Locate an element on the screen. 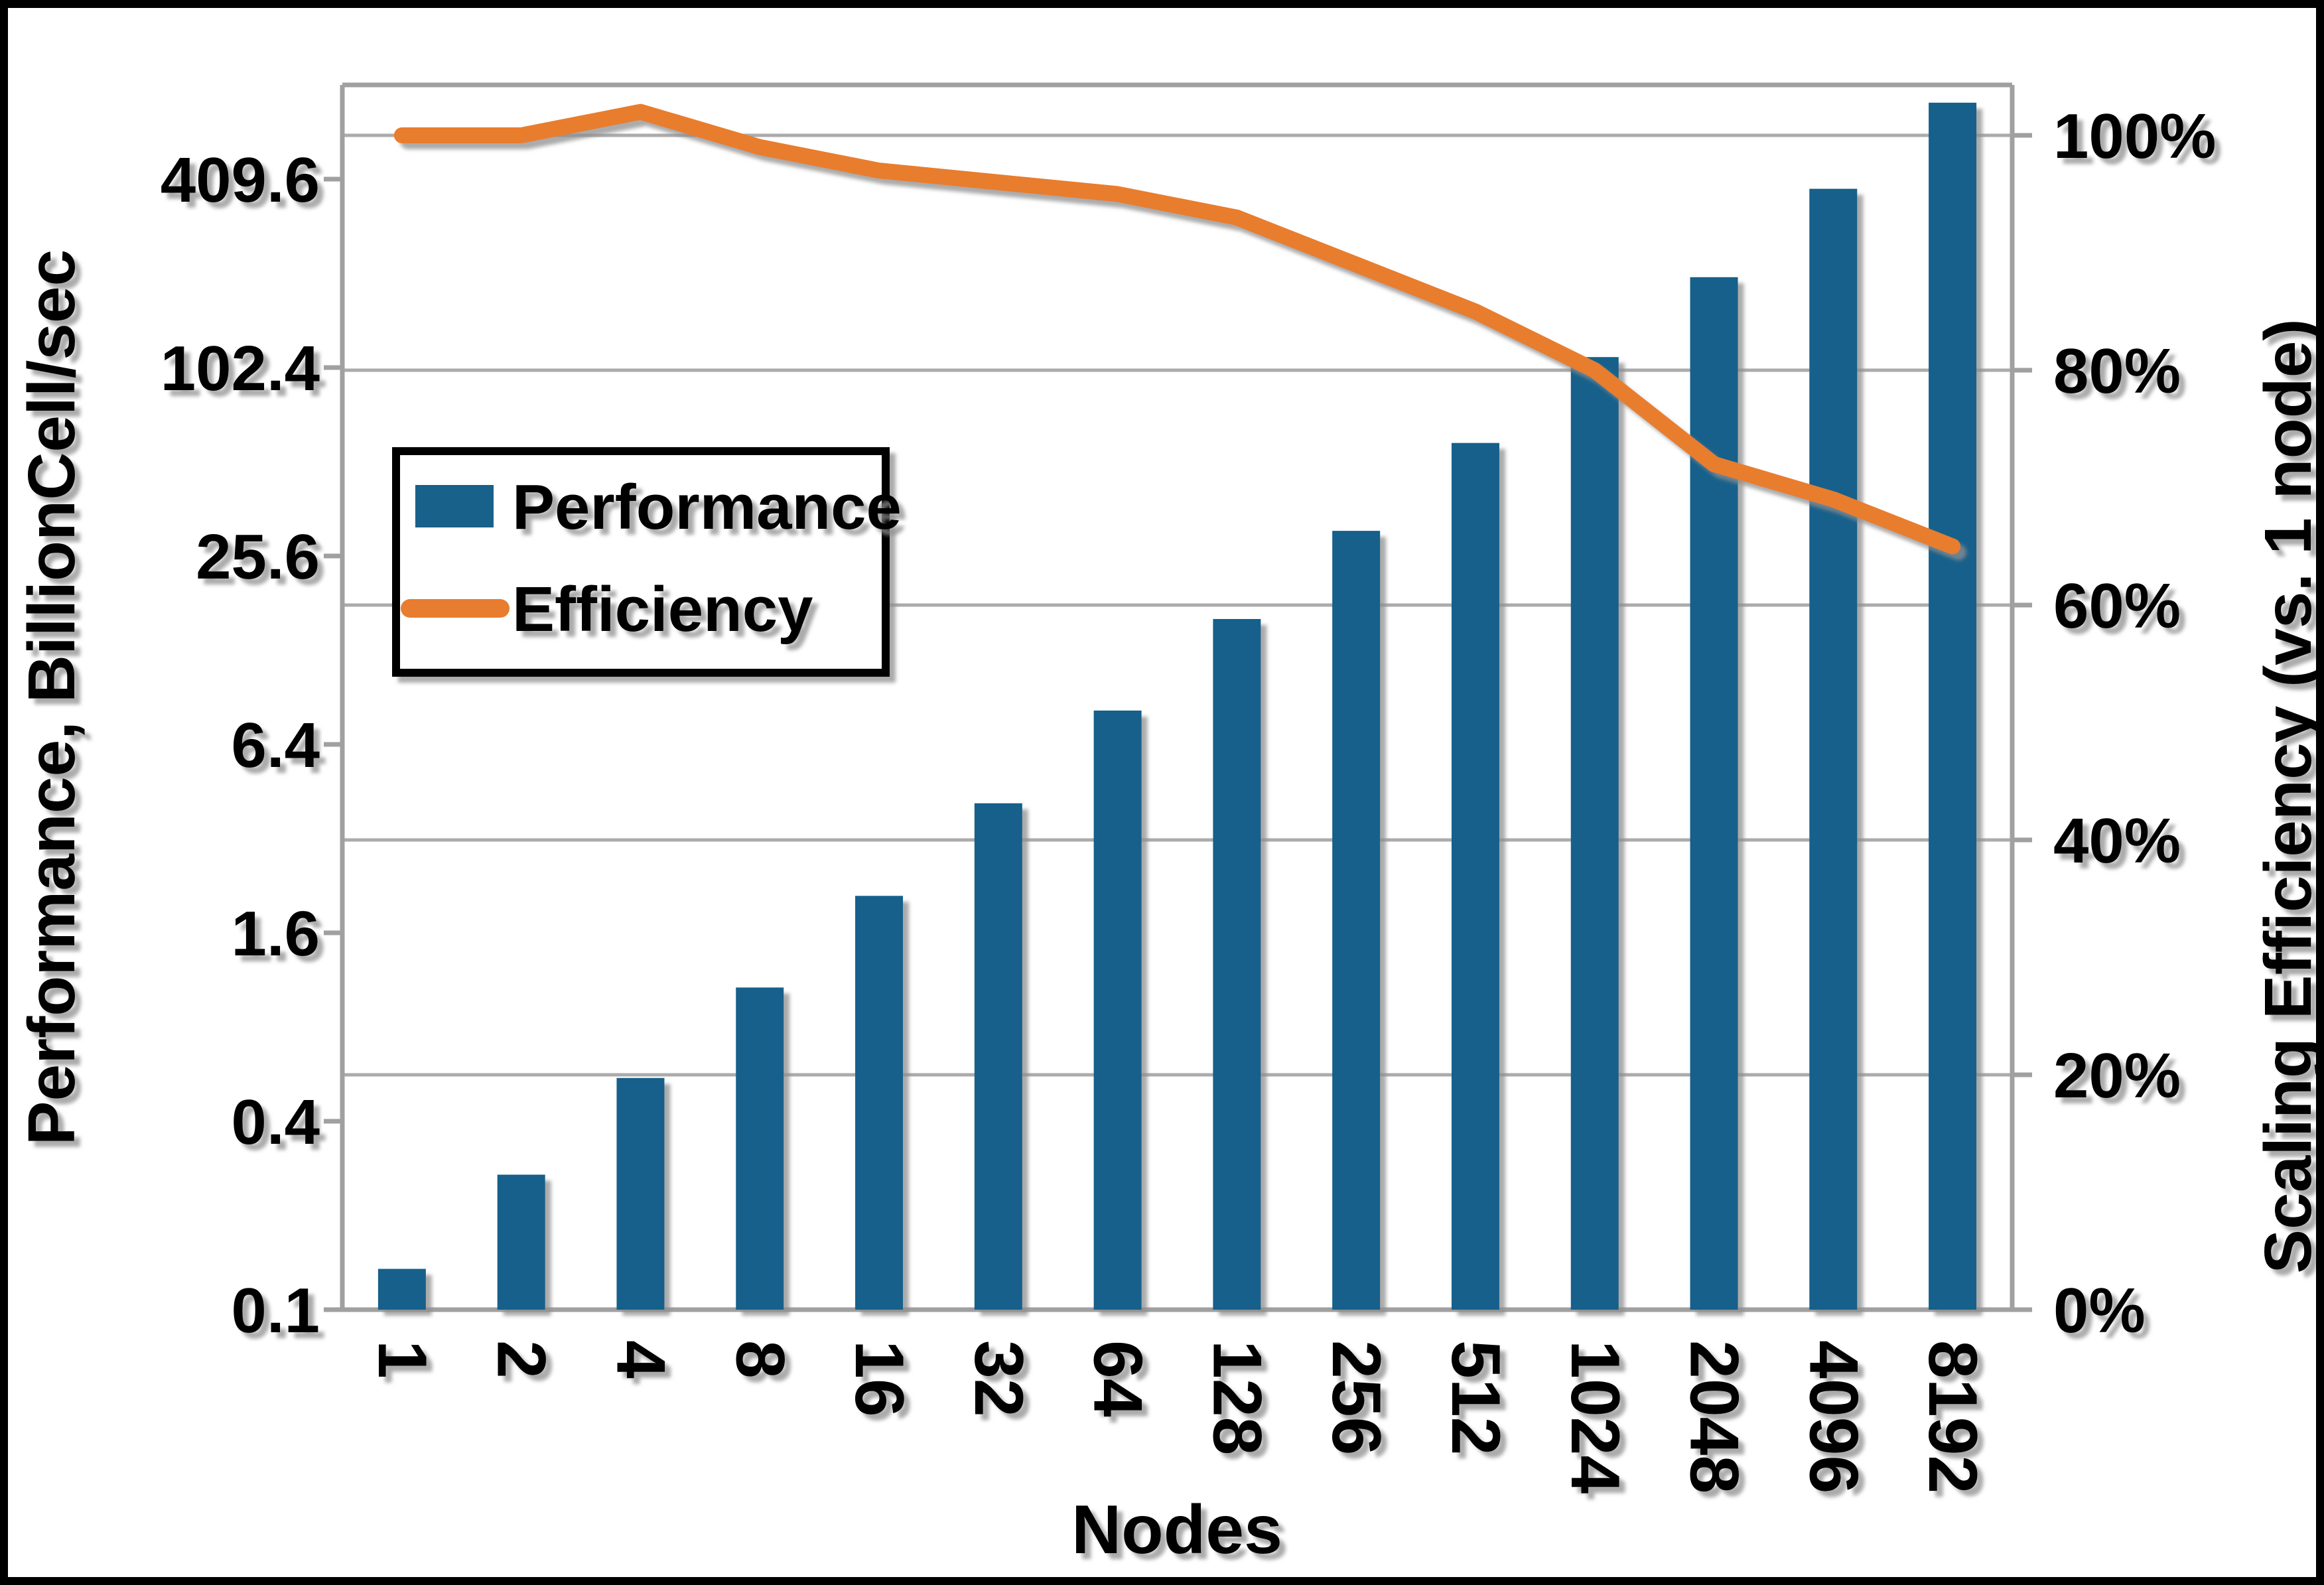 Image resolution: width=2324 pixels, height=1585 pixels. x-tick-label-32: 32 is located at coordinates (998, 1378).